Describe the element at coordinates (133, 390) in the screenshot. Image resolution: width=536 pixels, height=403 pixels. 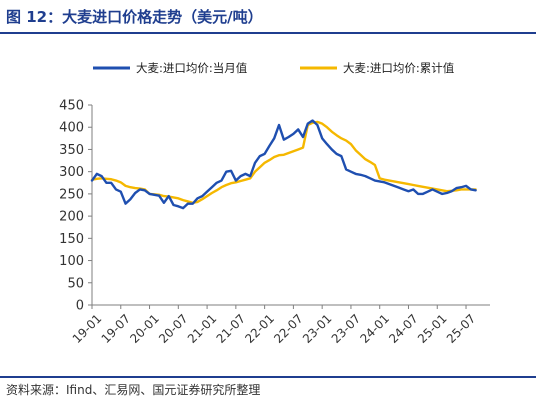
I see `source-note: 资料来源：Ifind、汇易网、国元证券研究所整理` at that location.